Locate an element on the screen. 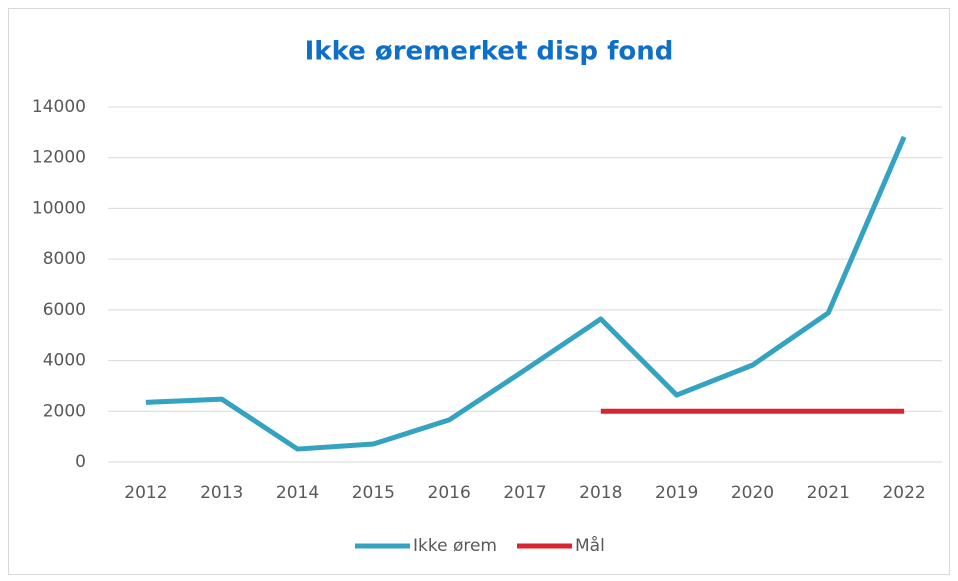 This screenshot has width=958, height=581. legend-label: Ikke ørem is located at coordinates (455, 546).